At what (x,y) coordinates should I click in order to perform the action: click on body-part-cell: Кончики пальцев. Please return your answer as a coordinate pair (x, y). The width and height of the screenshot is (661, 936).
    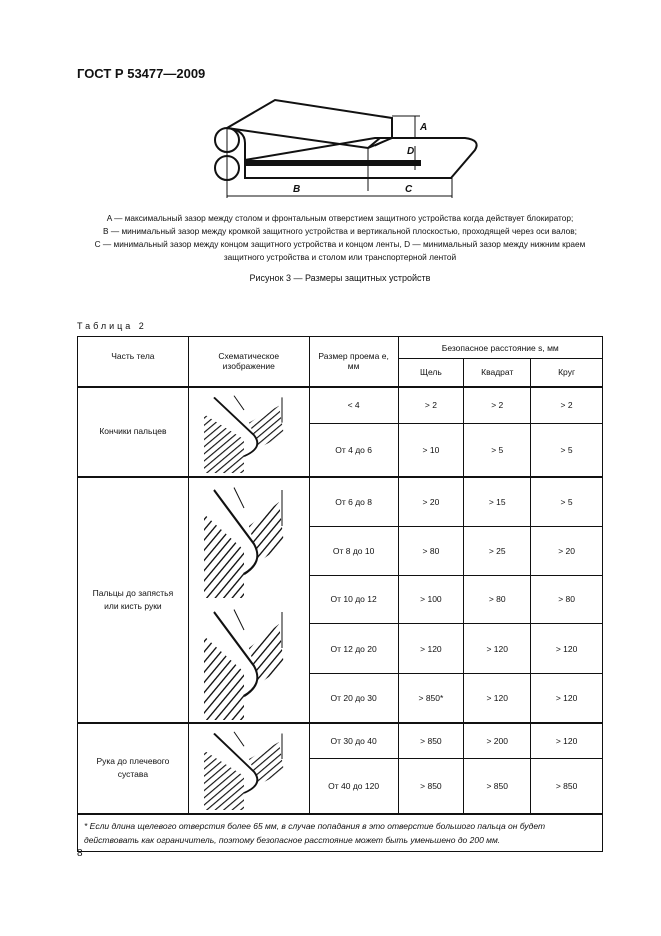
    Looking at the image, I should click on (133, 431).